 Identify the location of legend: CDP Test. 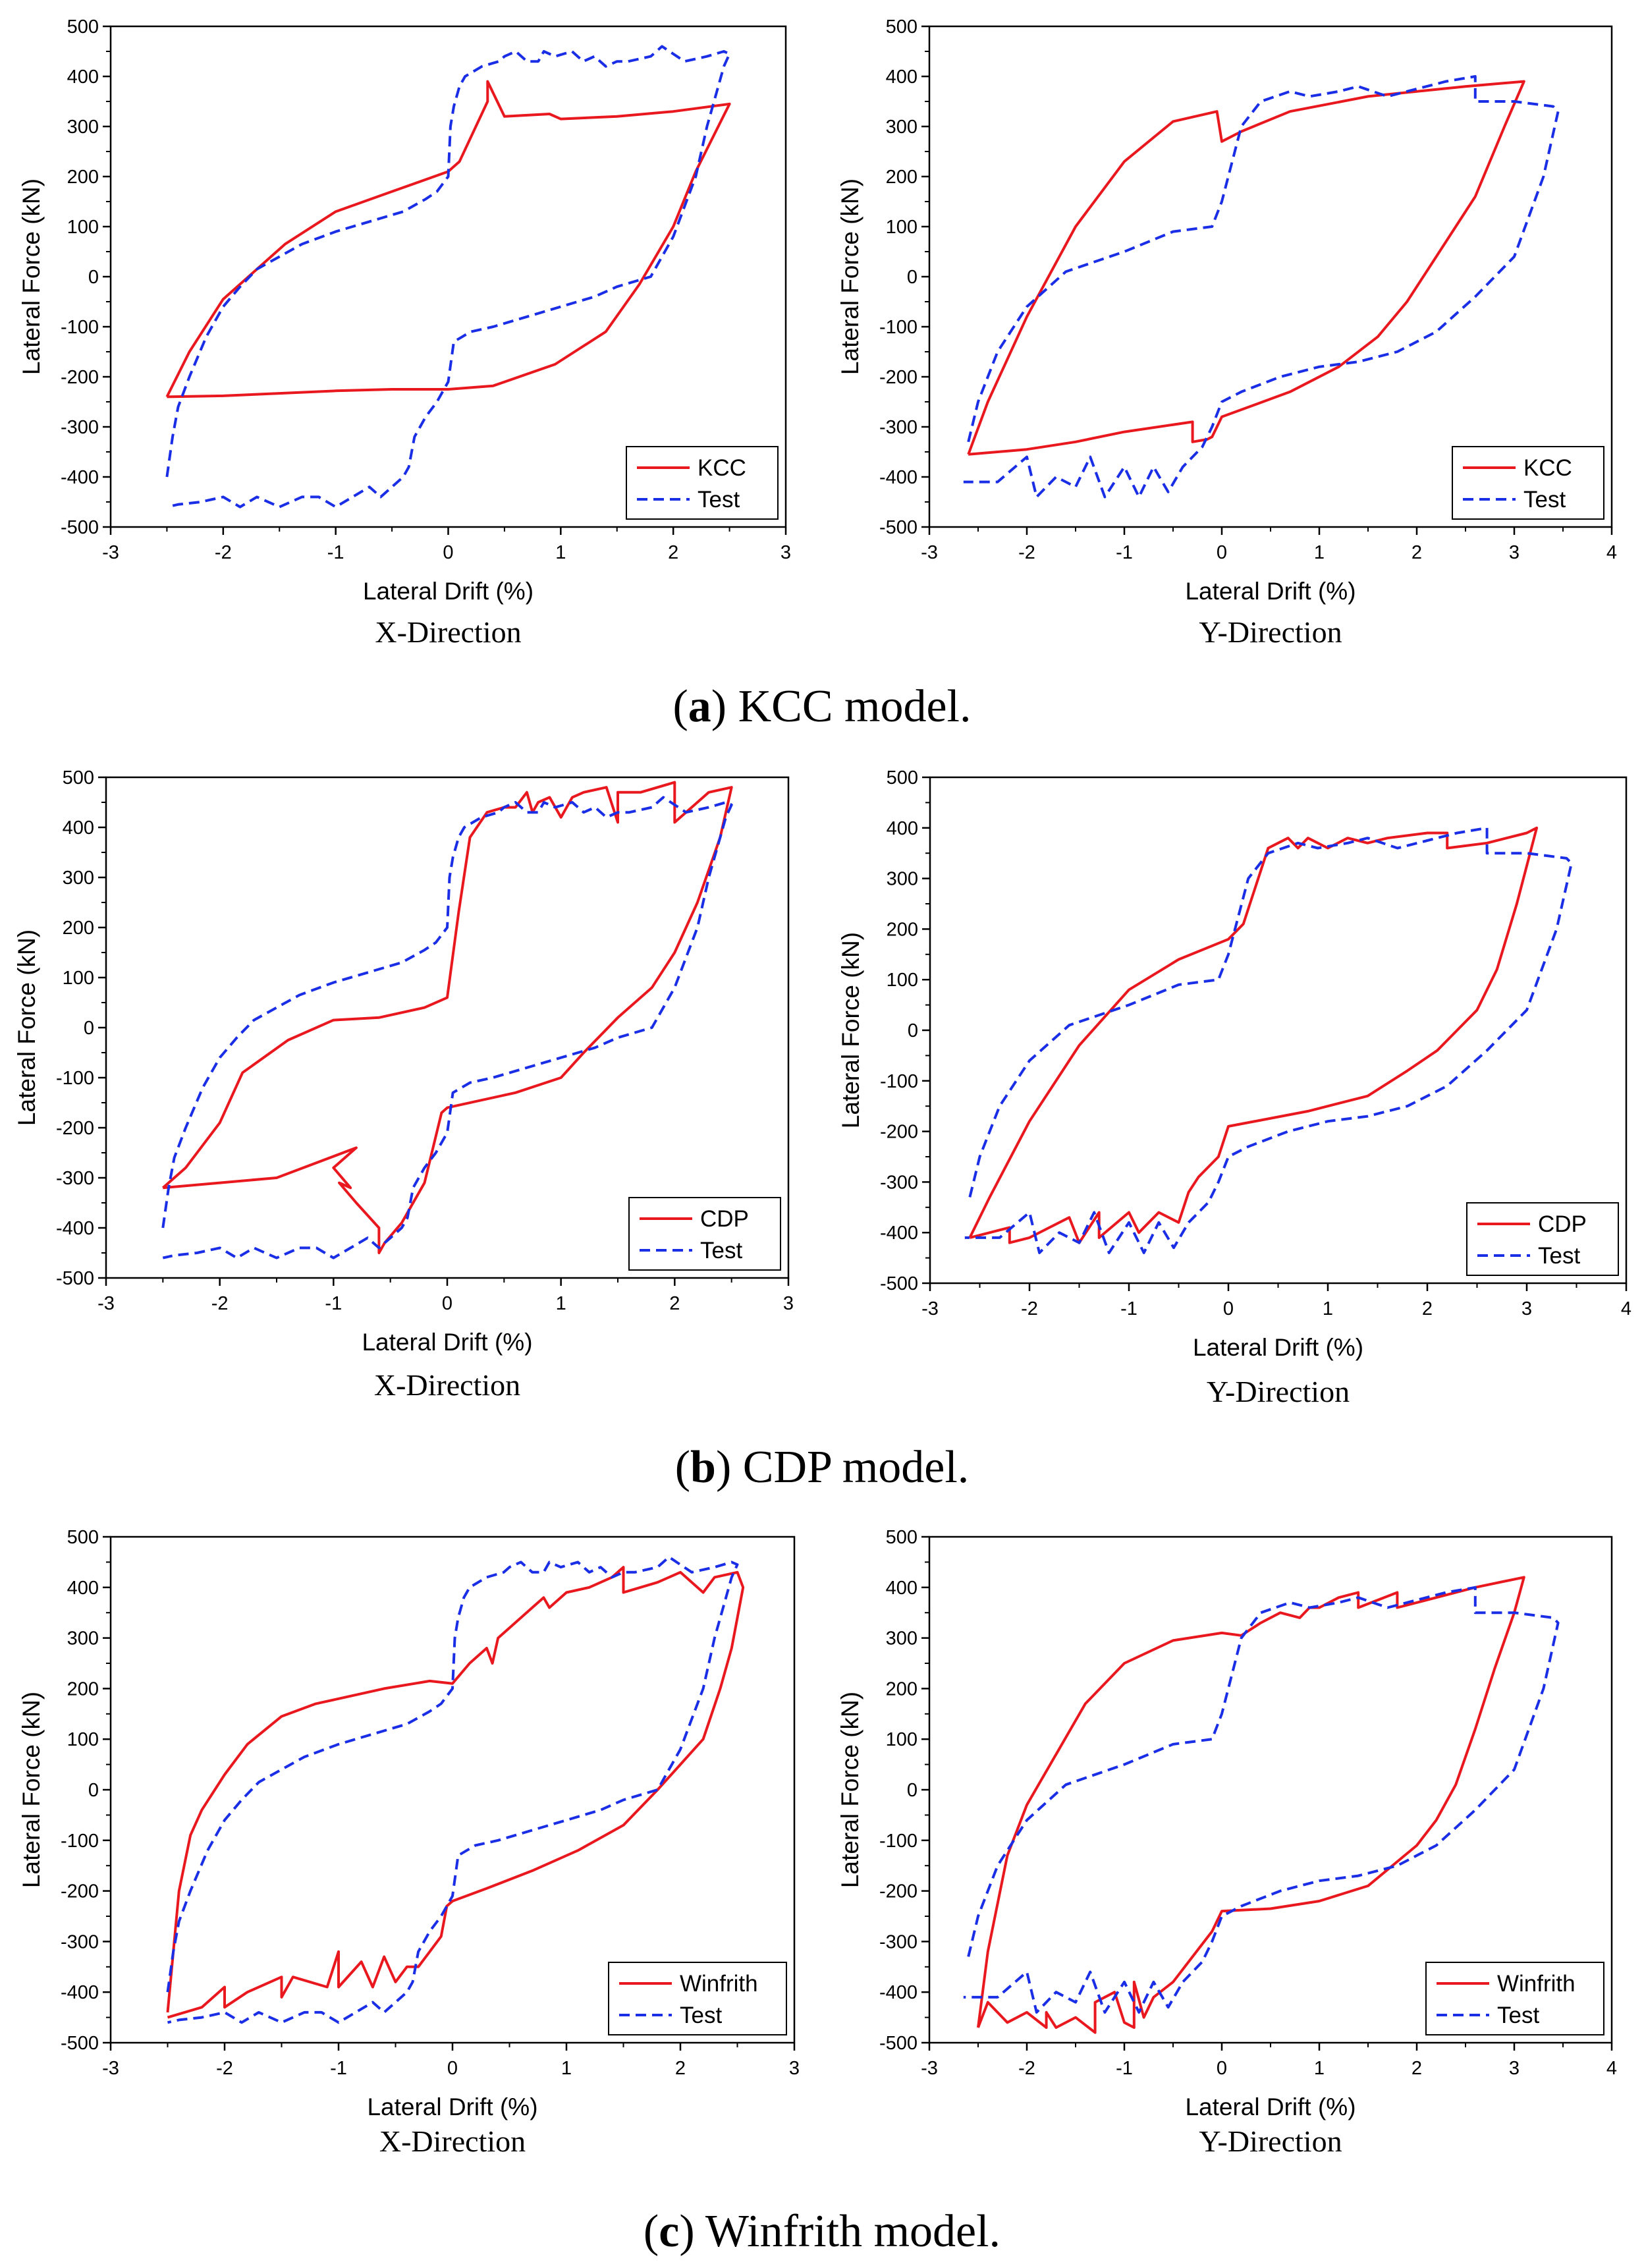
(704, 1234).